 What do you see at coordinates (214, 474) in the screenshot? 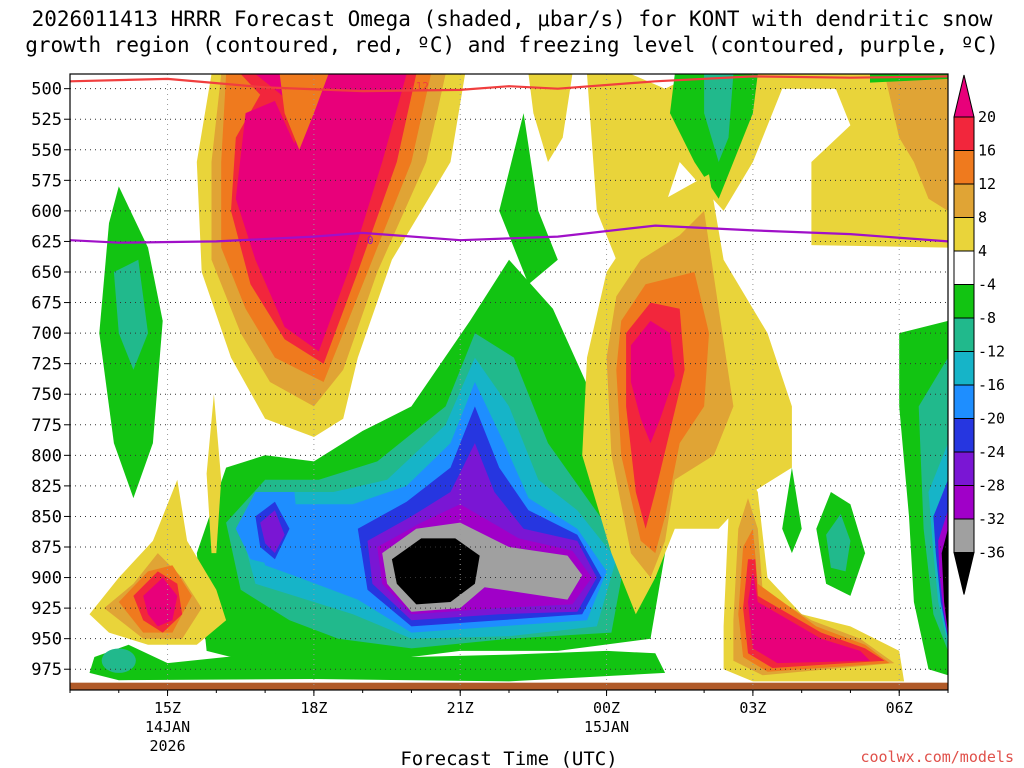
I see `thin-yellow-spike` at bounding box center [214, 474].